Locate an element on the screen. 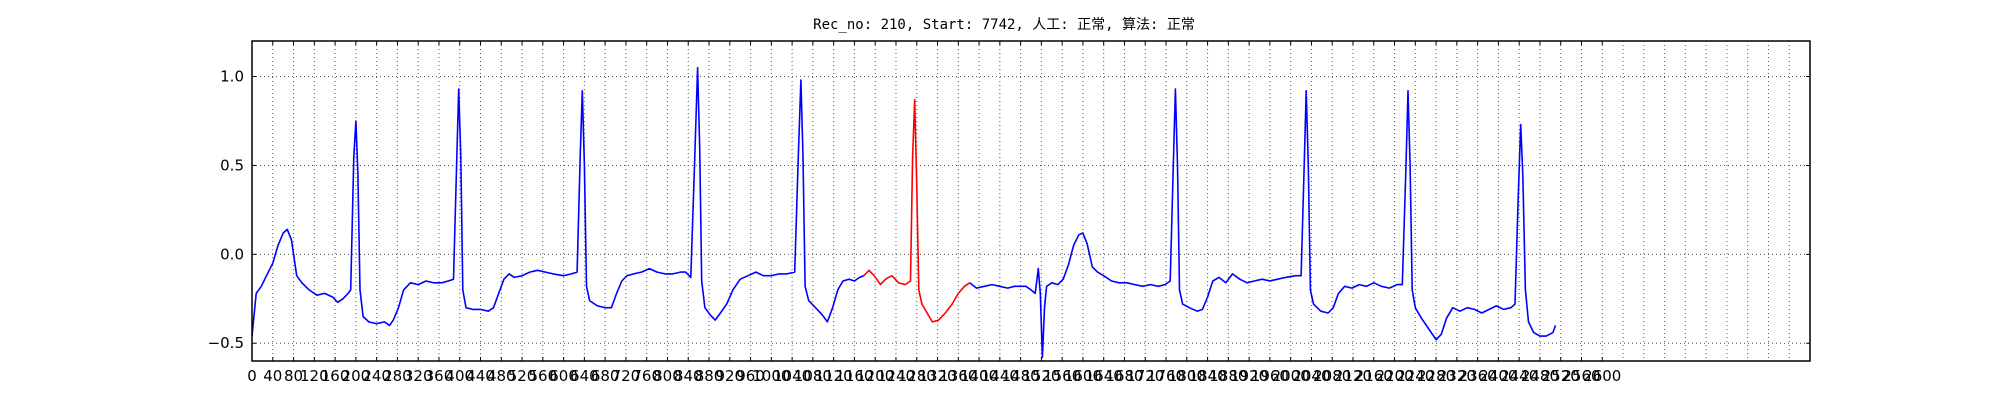 The width and height of the screenshot is (2000, 400). x-tick-label: 640 is located at coordinates (584, 376).